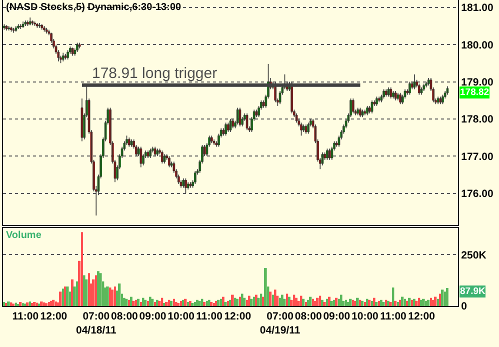  Describe the element at coordinates (24, 235) in the screenshot. I see `chart-title: Volume` at that location.